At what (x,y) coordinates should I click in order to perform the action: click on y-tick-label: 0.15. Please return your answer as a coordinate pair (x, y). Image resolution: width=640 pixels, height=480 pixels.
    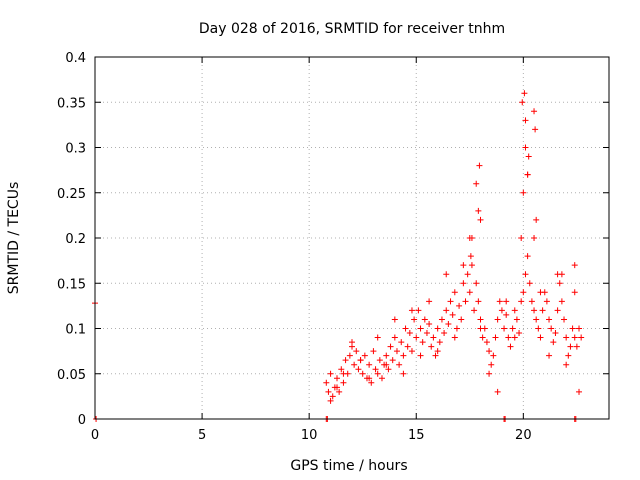
    Looking at the image, I should click on (71, 284).